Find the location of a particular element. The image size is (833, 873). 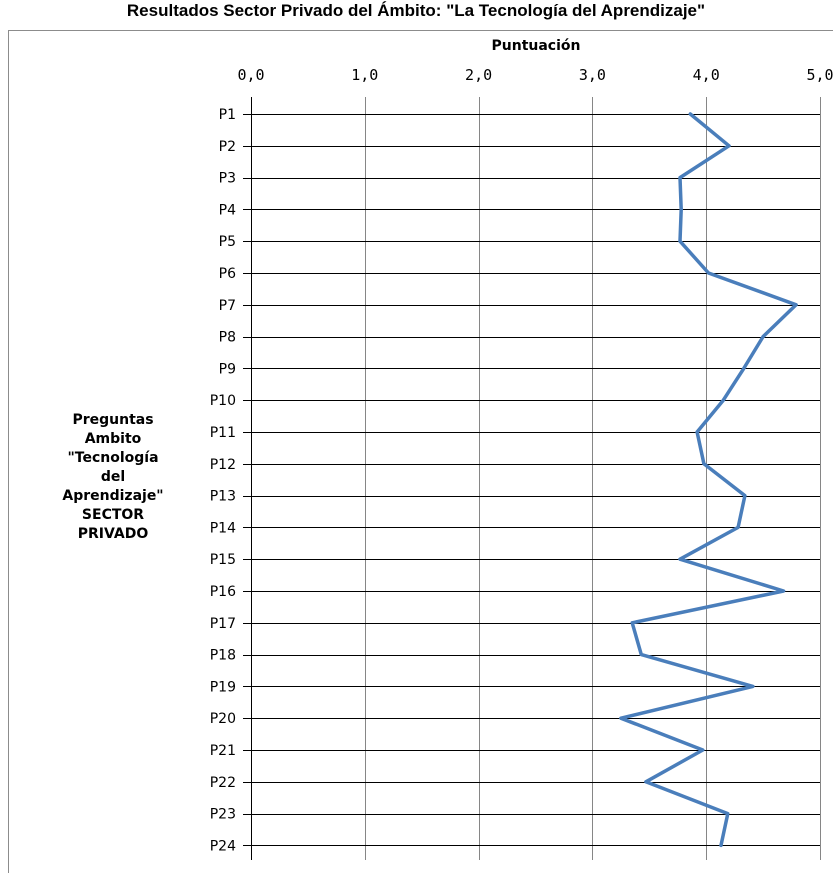

x-axis-title: Puntuación is located at coordinates (536, 46).